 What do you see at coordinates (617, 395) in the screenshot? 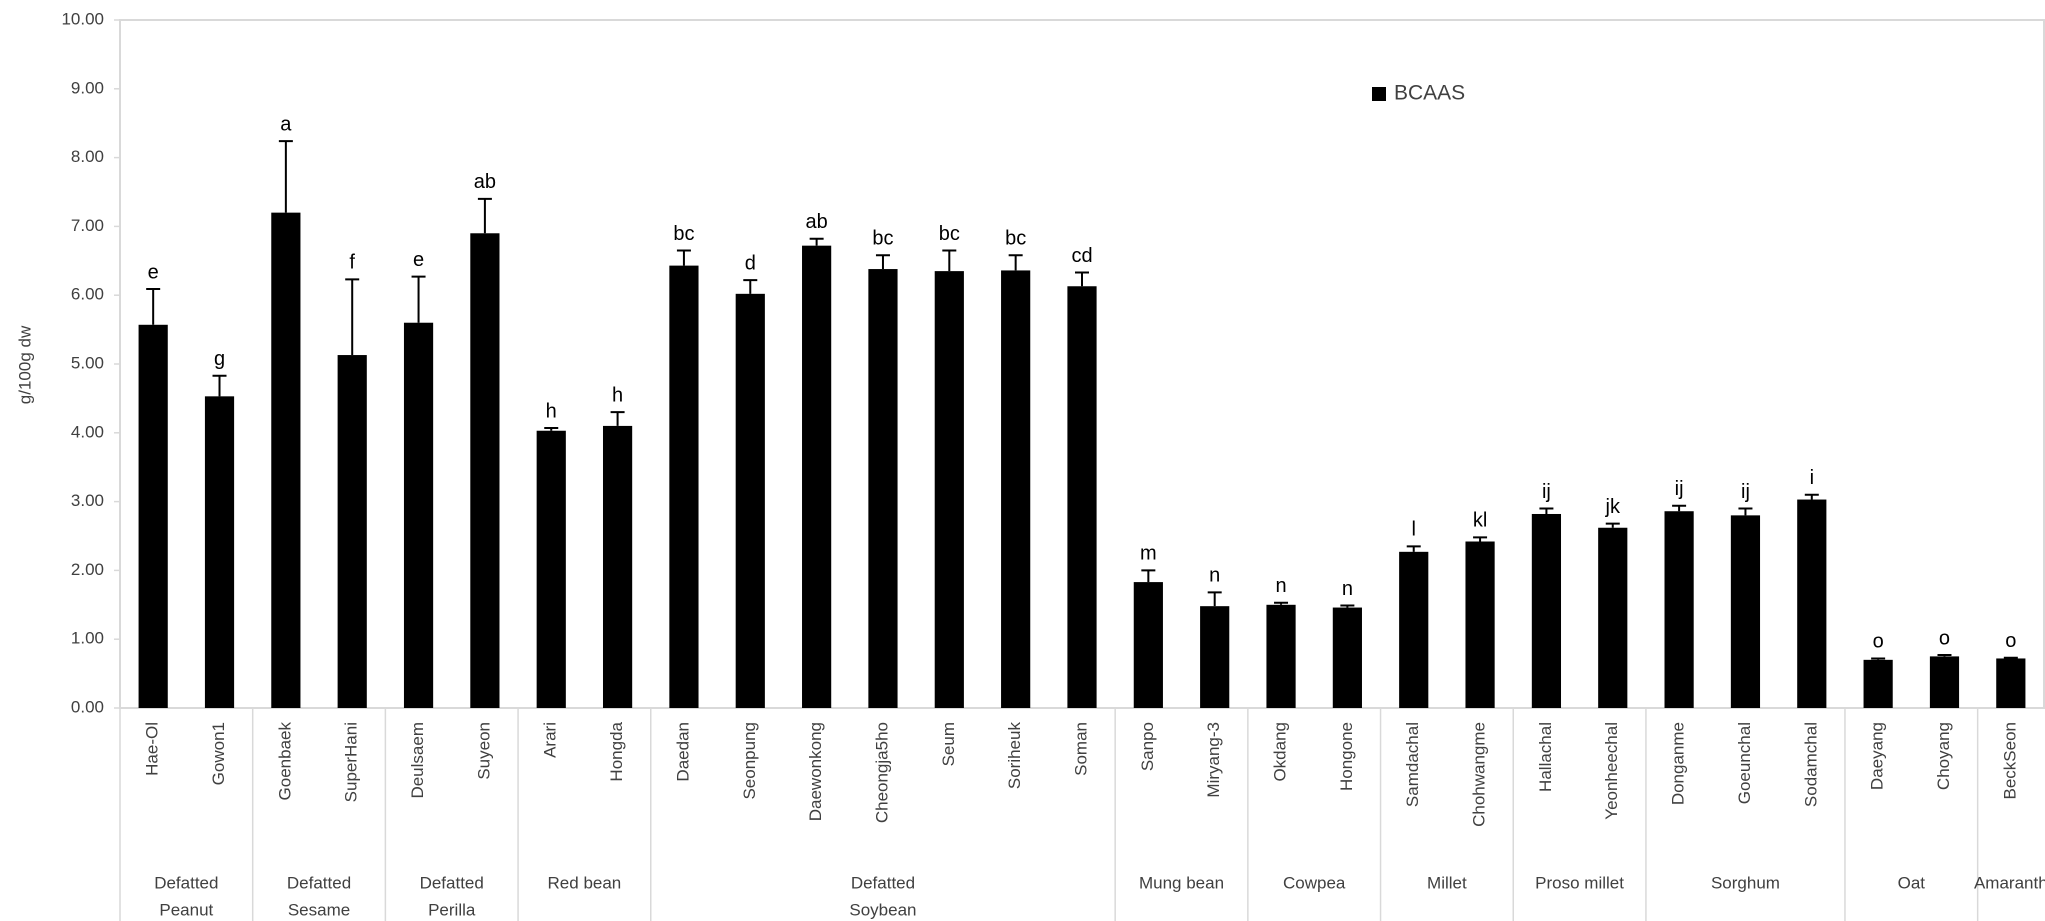
I see `significance-label: h` at bounding box center [617, 395].